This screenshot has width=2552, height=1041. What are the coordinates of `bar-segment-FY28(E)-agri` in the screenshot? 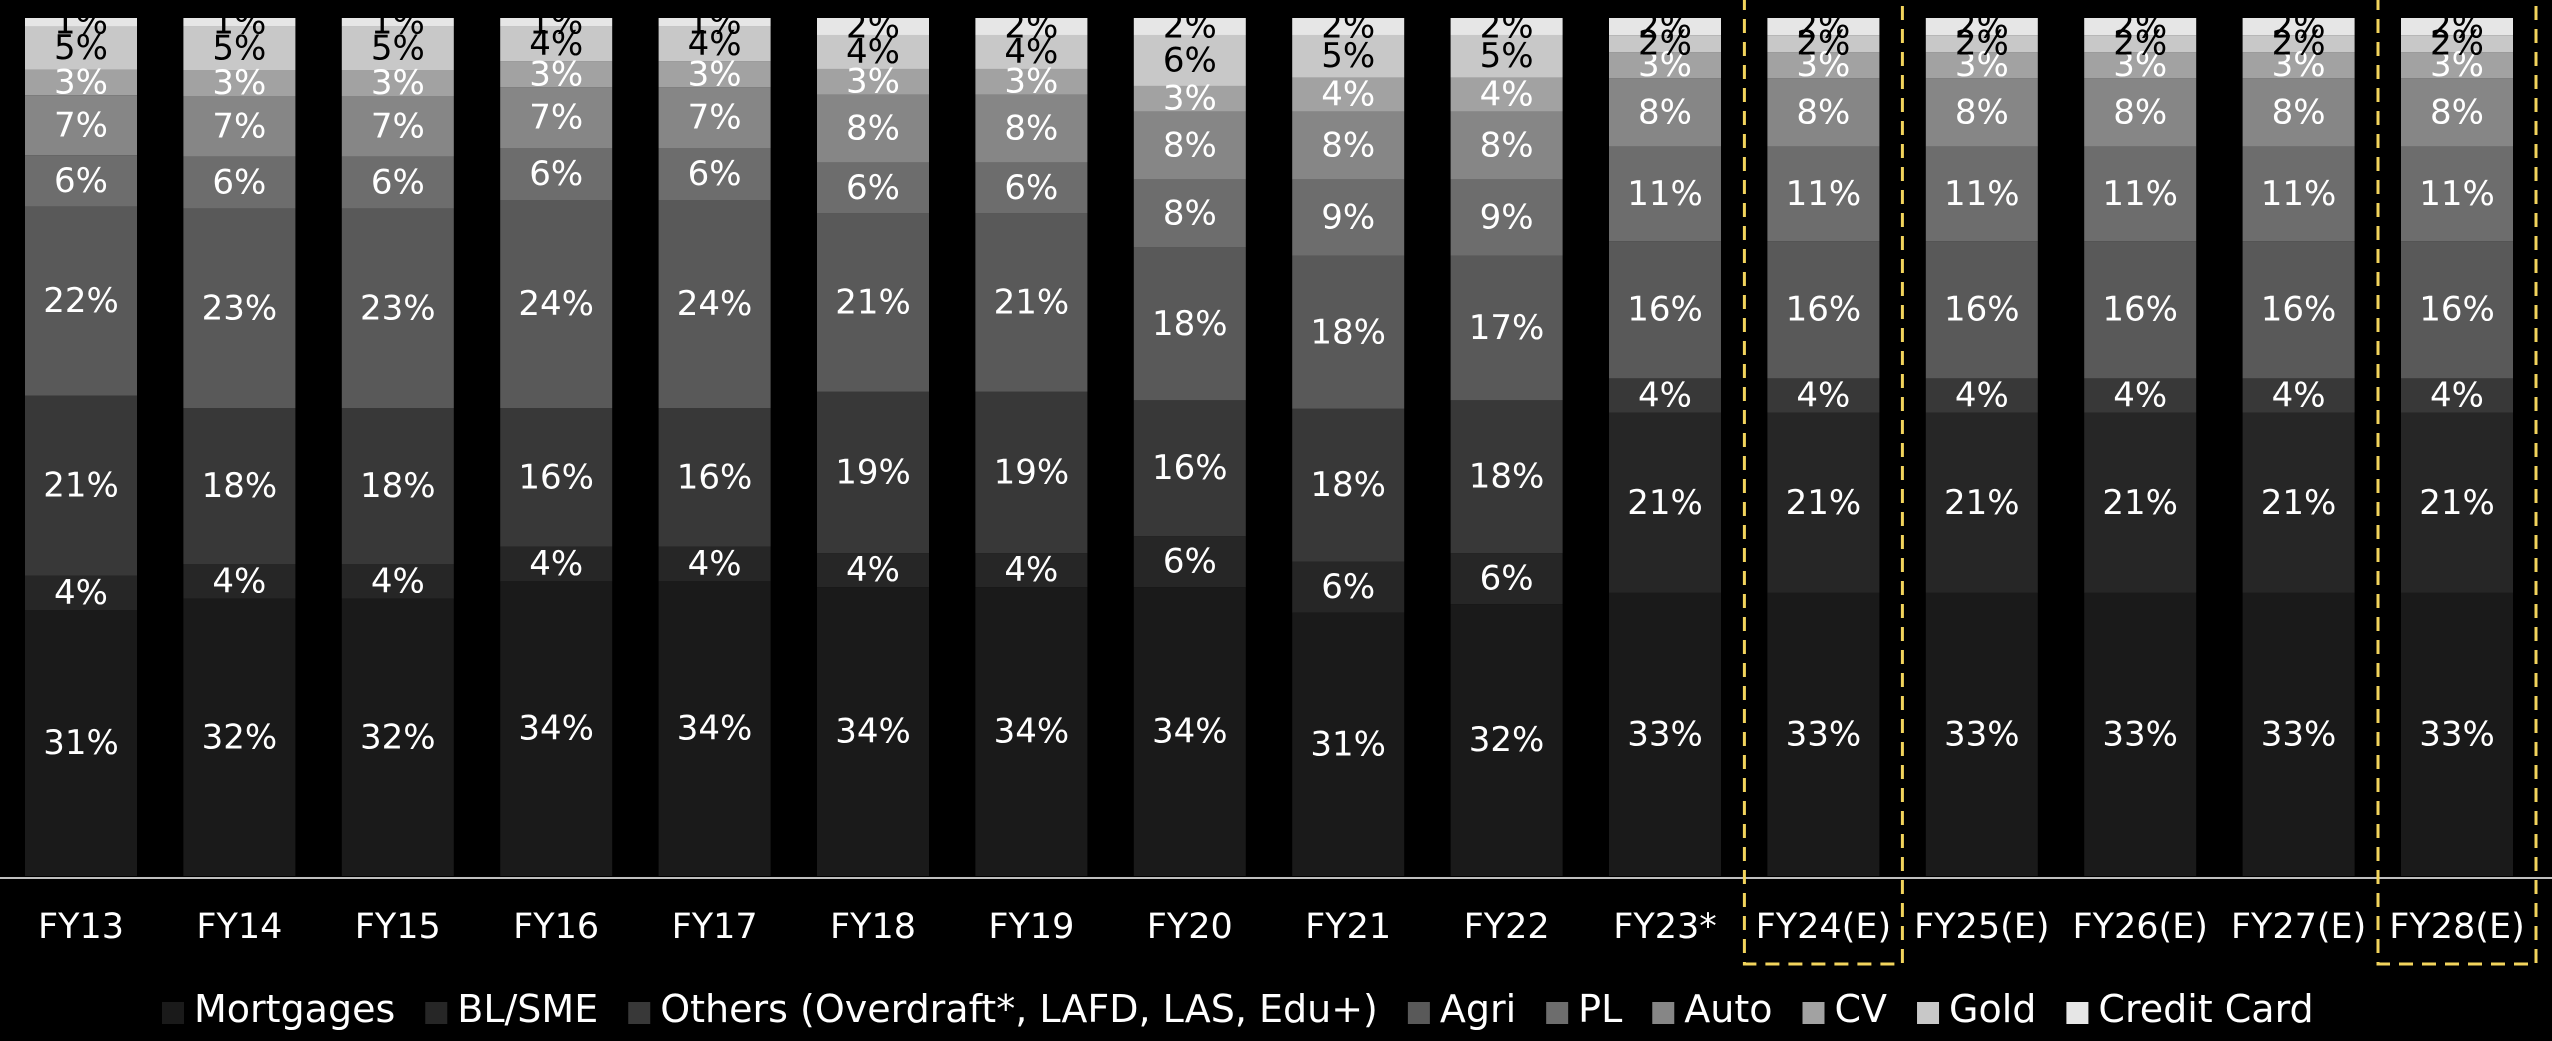 It's located at (2457, 310).